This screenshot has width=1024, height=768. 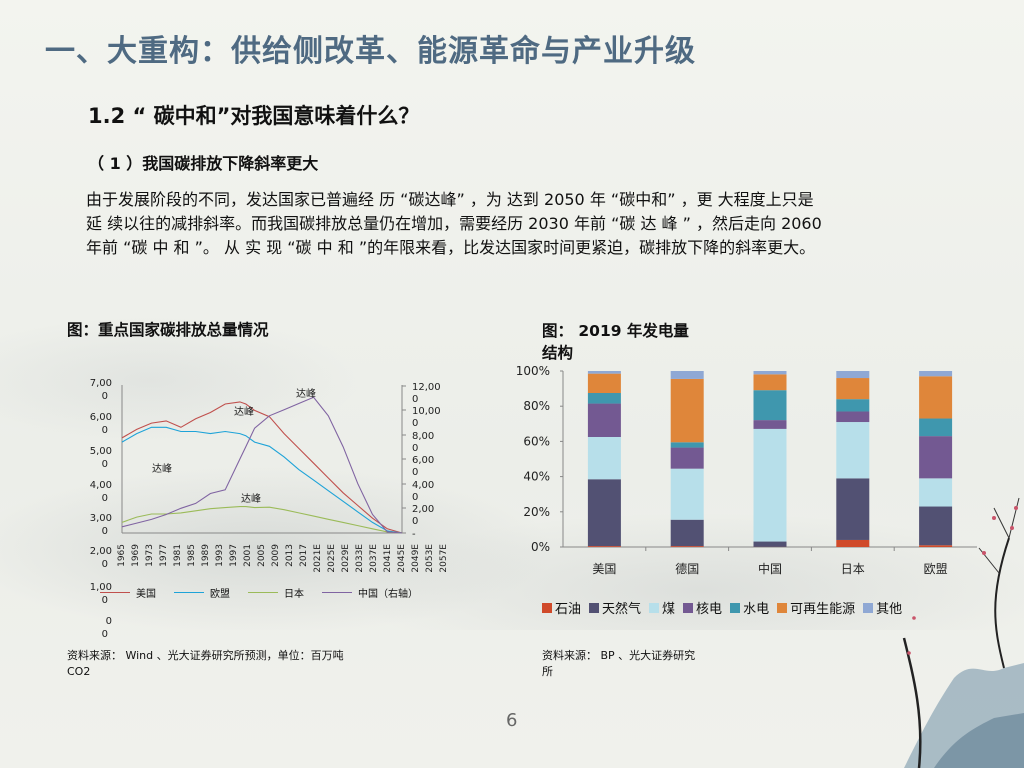 I want to click on legend-item: 核电, so click(x=702, y=607).